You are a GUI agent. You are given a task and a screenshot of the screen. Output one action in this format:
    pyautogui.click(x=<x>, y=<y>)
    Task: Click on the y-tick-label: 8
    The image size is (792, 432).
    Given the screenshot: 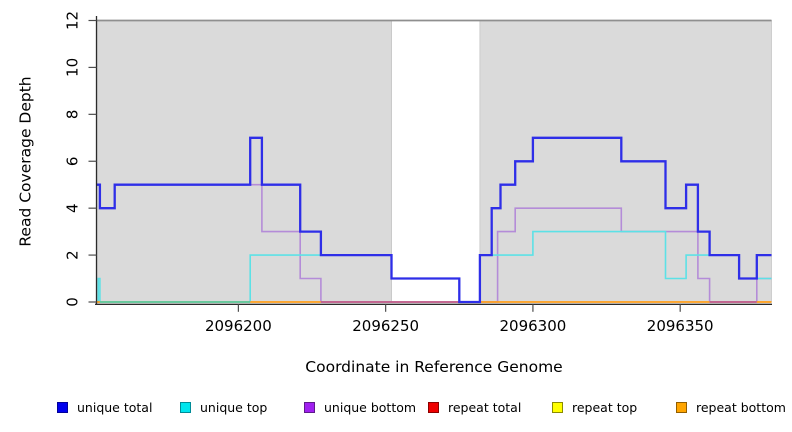 What is the action you would take?
    pyautogui.click(x=72, y=115)
    